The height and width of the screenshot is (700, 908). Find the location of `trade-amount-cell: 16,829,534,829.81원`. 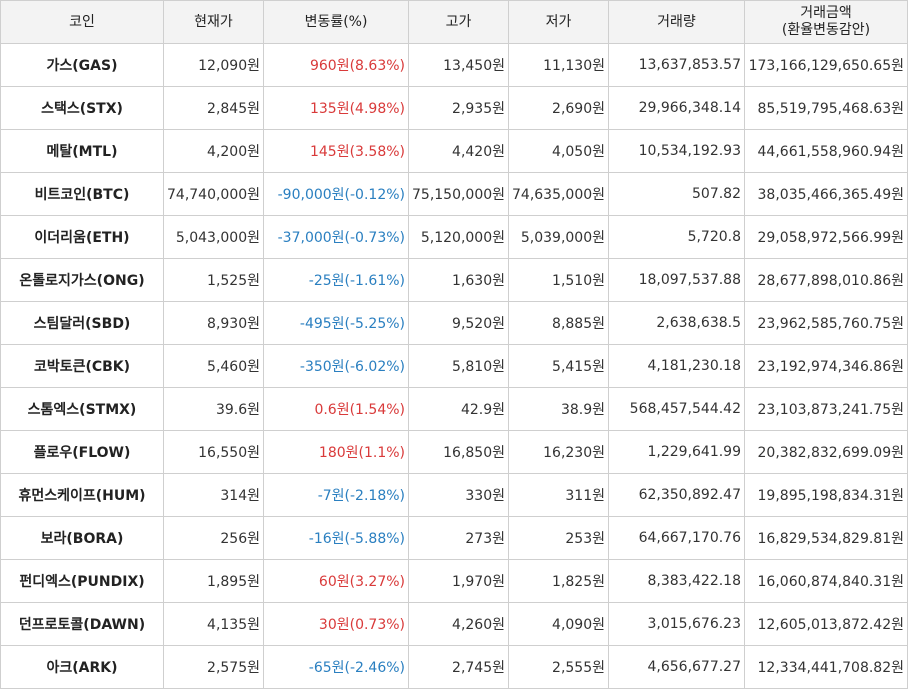

trade-amount-cell: 16,829,534,829.81원 is located at coordinates (826, 538).